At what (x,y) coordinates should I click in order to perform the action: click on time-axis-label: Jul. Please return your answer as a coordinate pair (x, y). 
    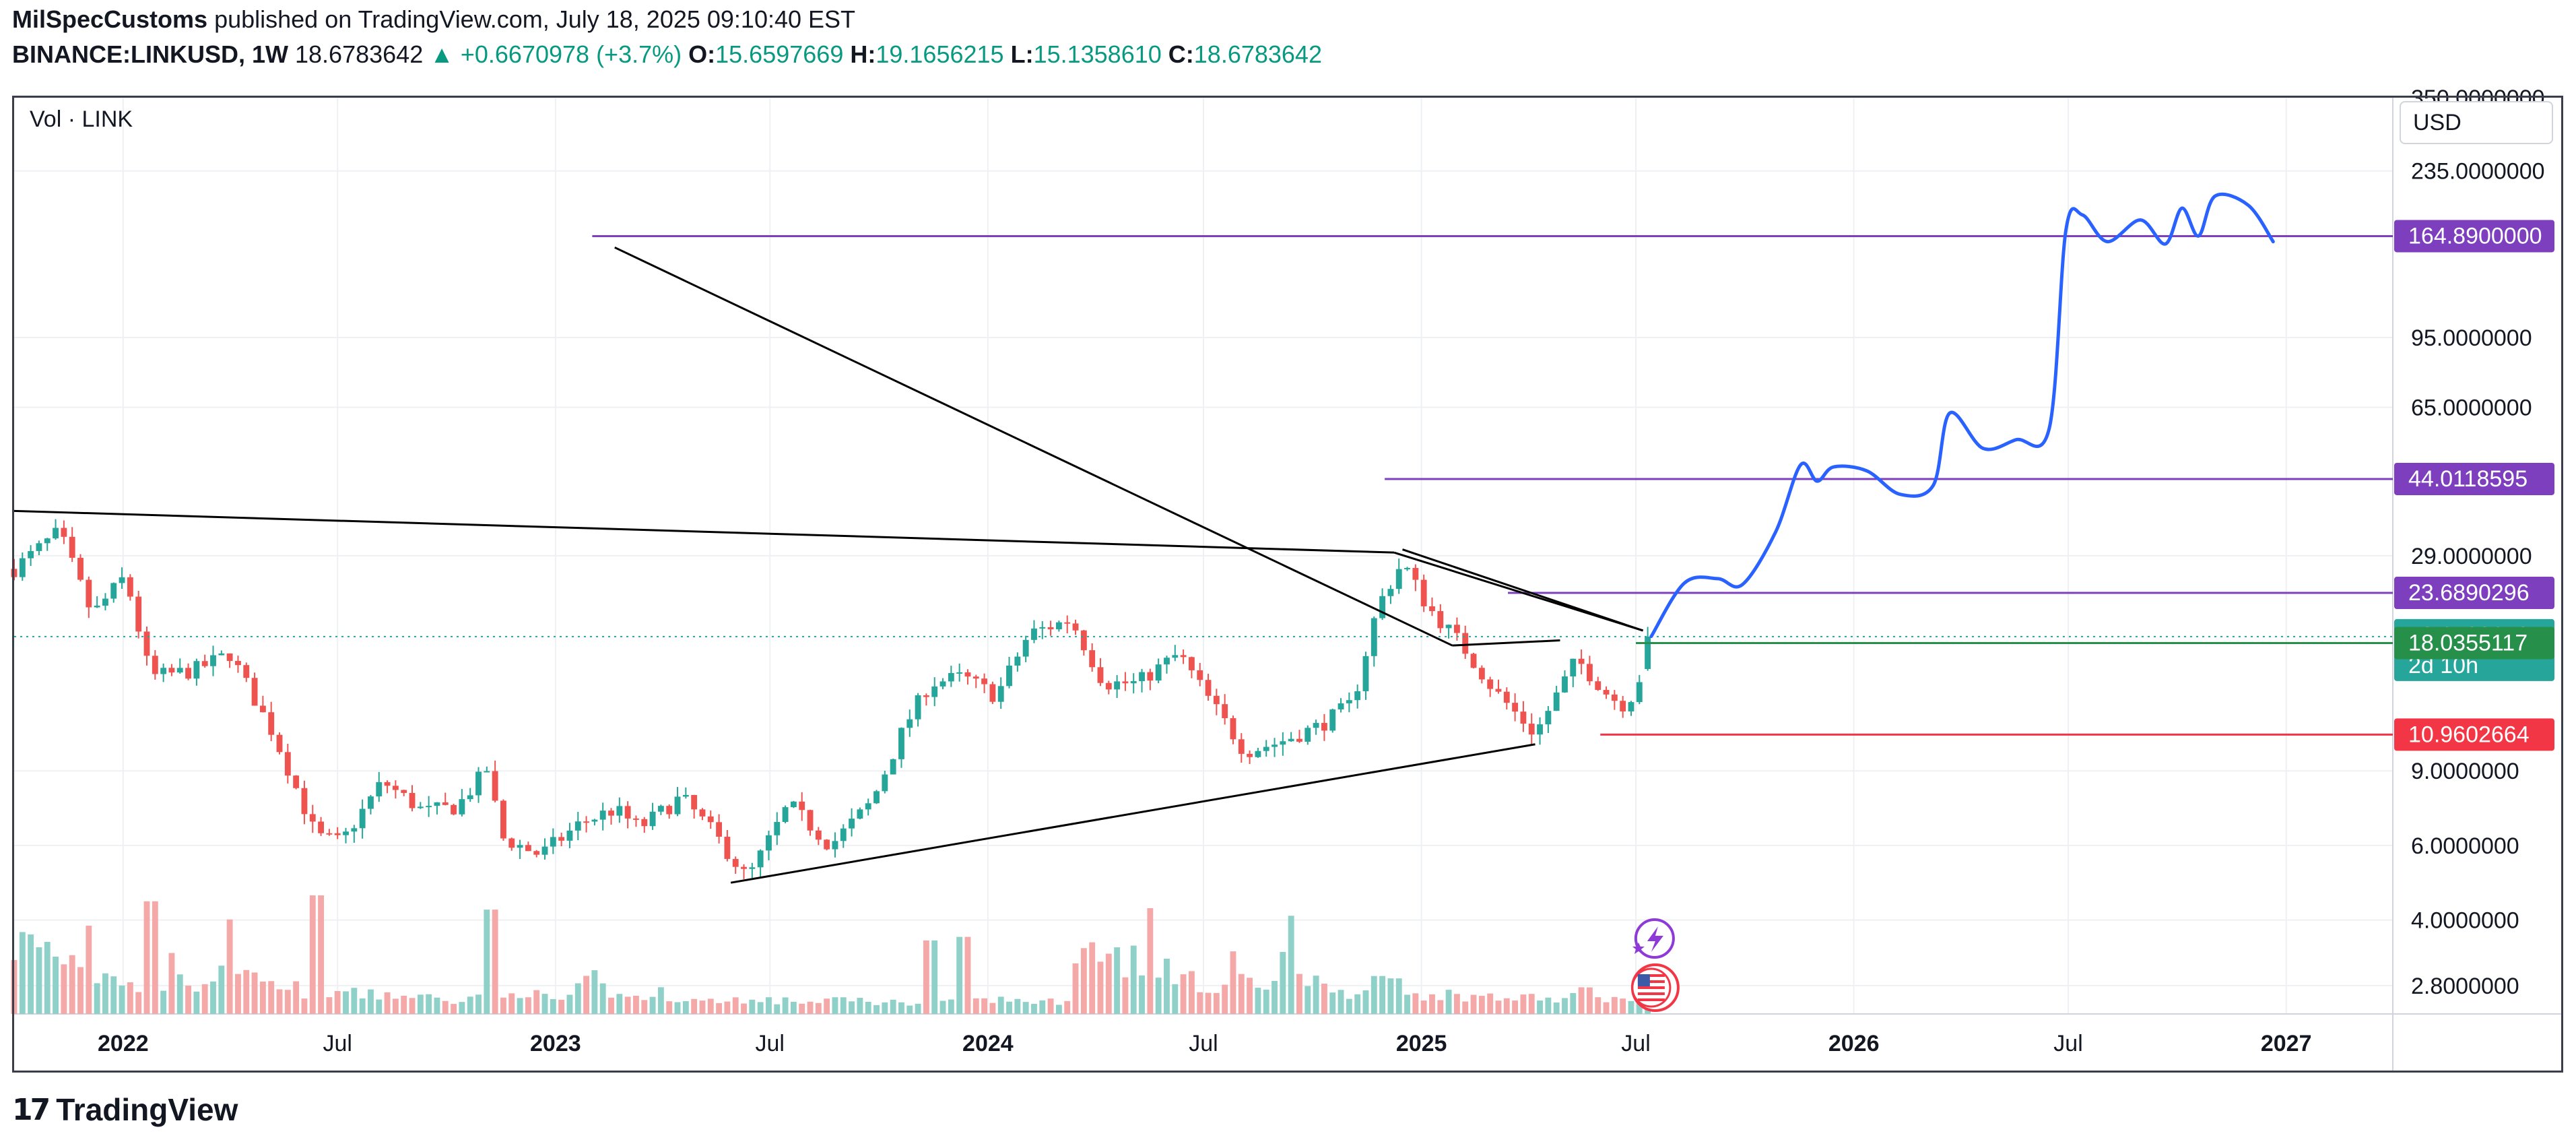
    Looking at the image, I should click on (1635, 1043).